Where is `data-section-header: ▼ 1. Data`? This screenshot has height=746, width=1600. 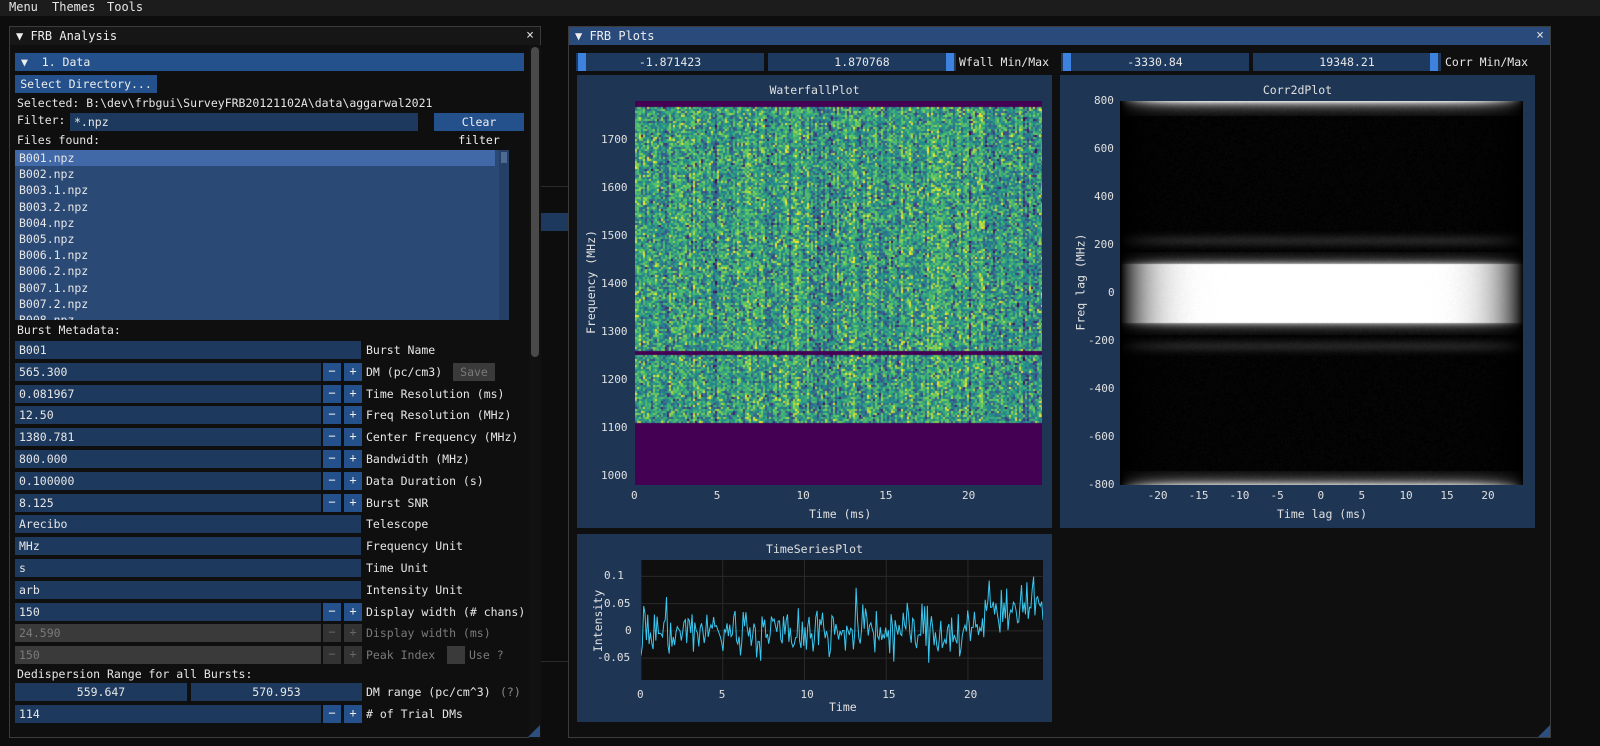 data-section-header: ▼ 1. Data is located at coordinates (269, 62).